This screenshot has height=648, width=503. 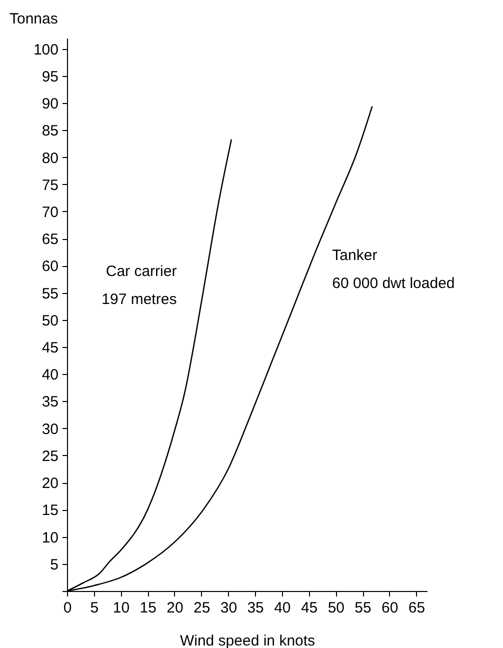 I want to click on y-tick-label: 15, so click(x=50, y=511).